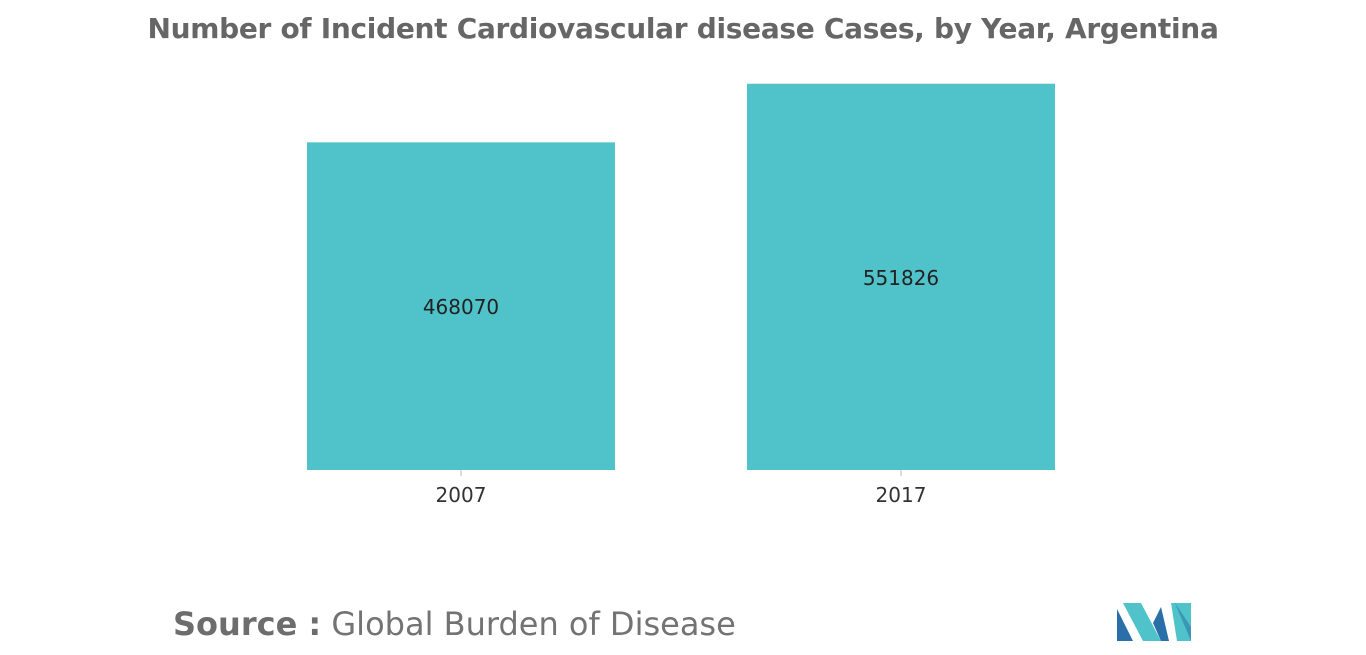 The height and width of the screenshot is (655, 1366). Describe the element at coordinates (461, 495) in the screenshot. I see `x-tick-label-2007: 2007` at that location.